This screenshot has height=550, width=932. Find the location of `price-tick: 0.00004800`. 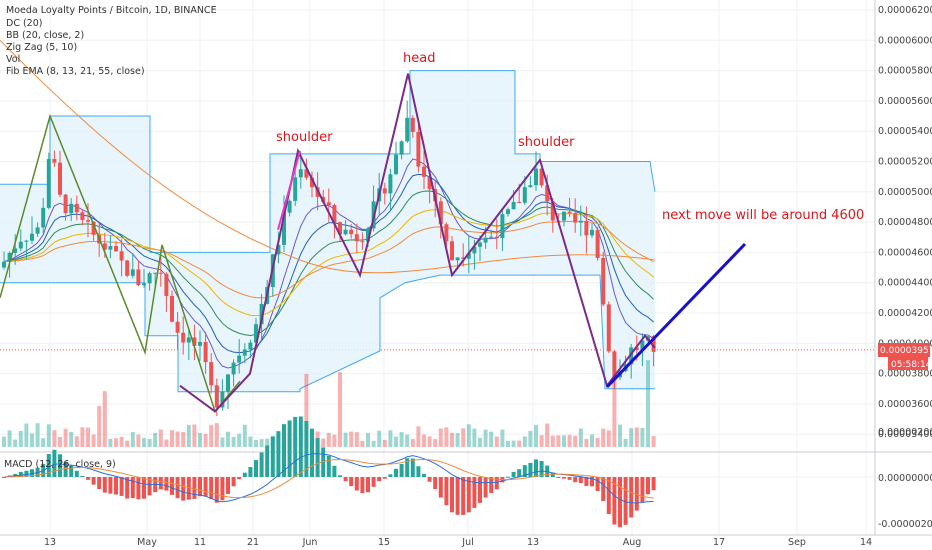

price-tick: 0.00004800 is located at coordinates (905, 222).